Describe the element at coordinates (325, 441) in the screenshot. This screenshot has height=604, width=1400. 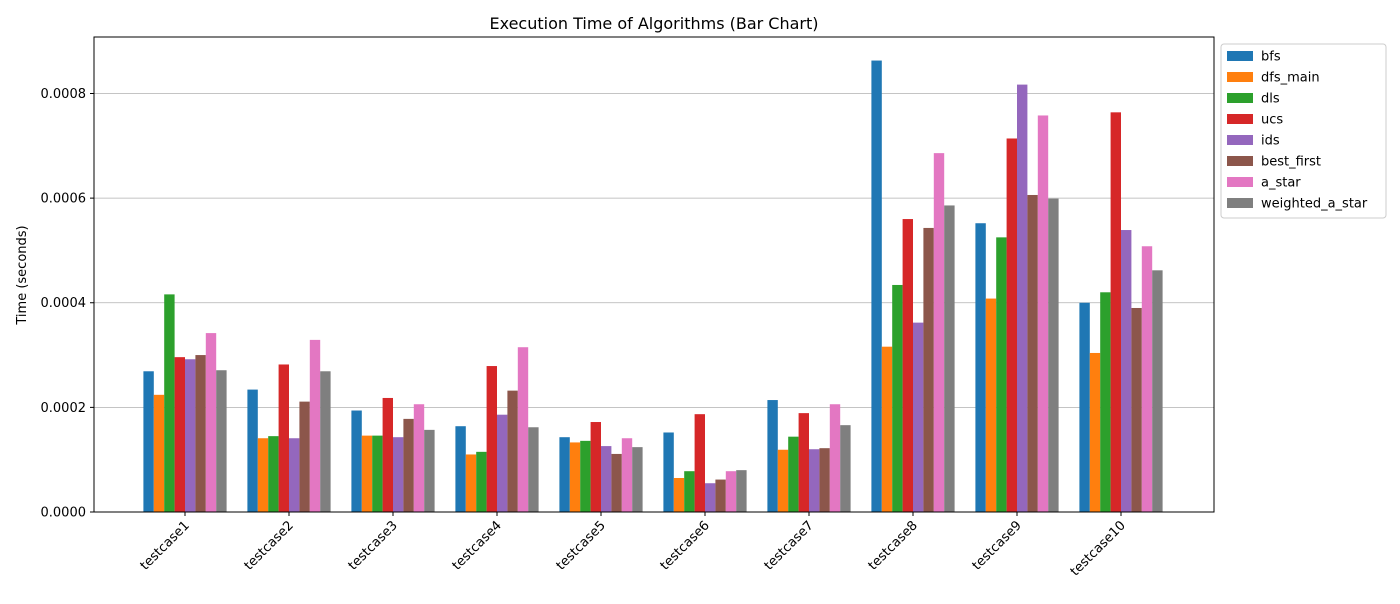
I see `bar-weighted_a_star-testcase2` at that location.